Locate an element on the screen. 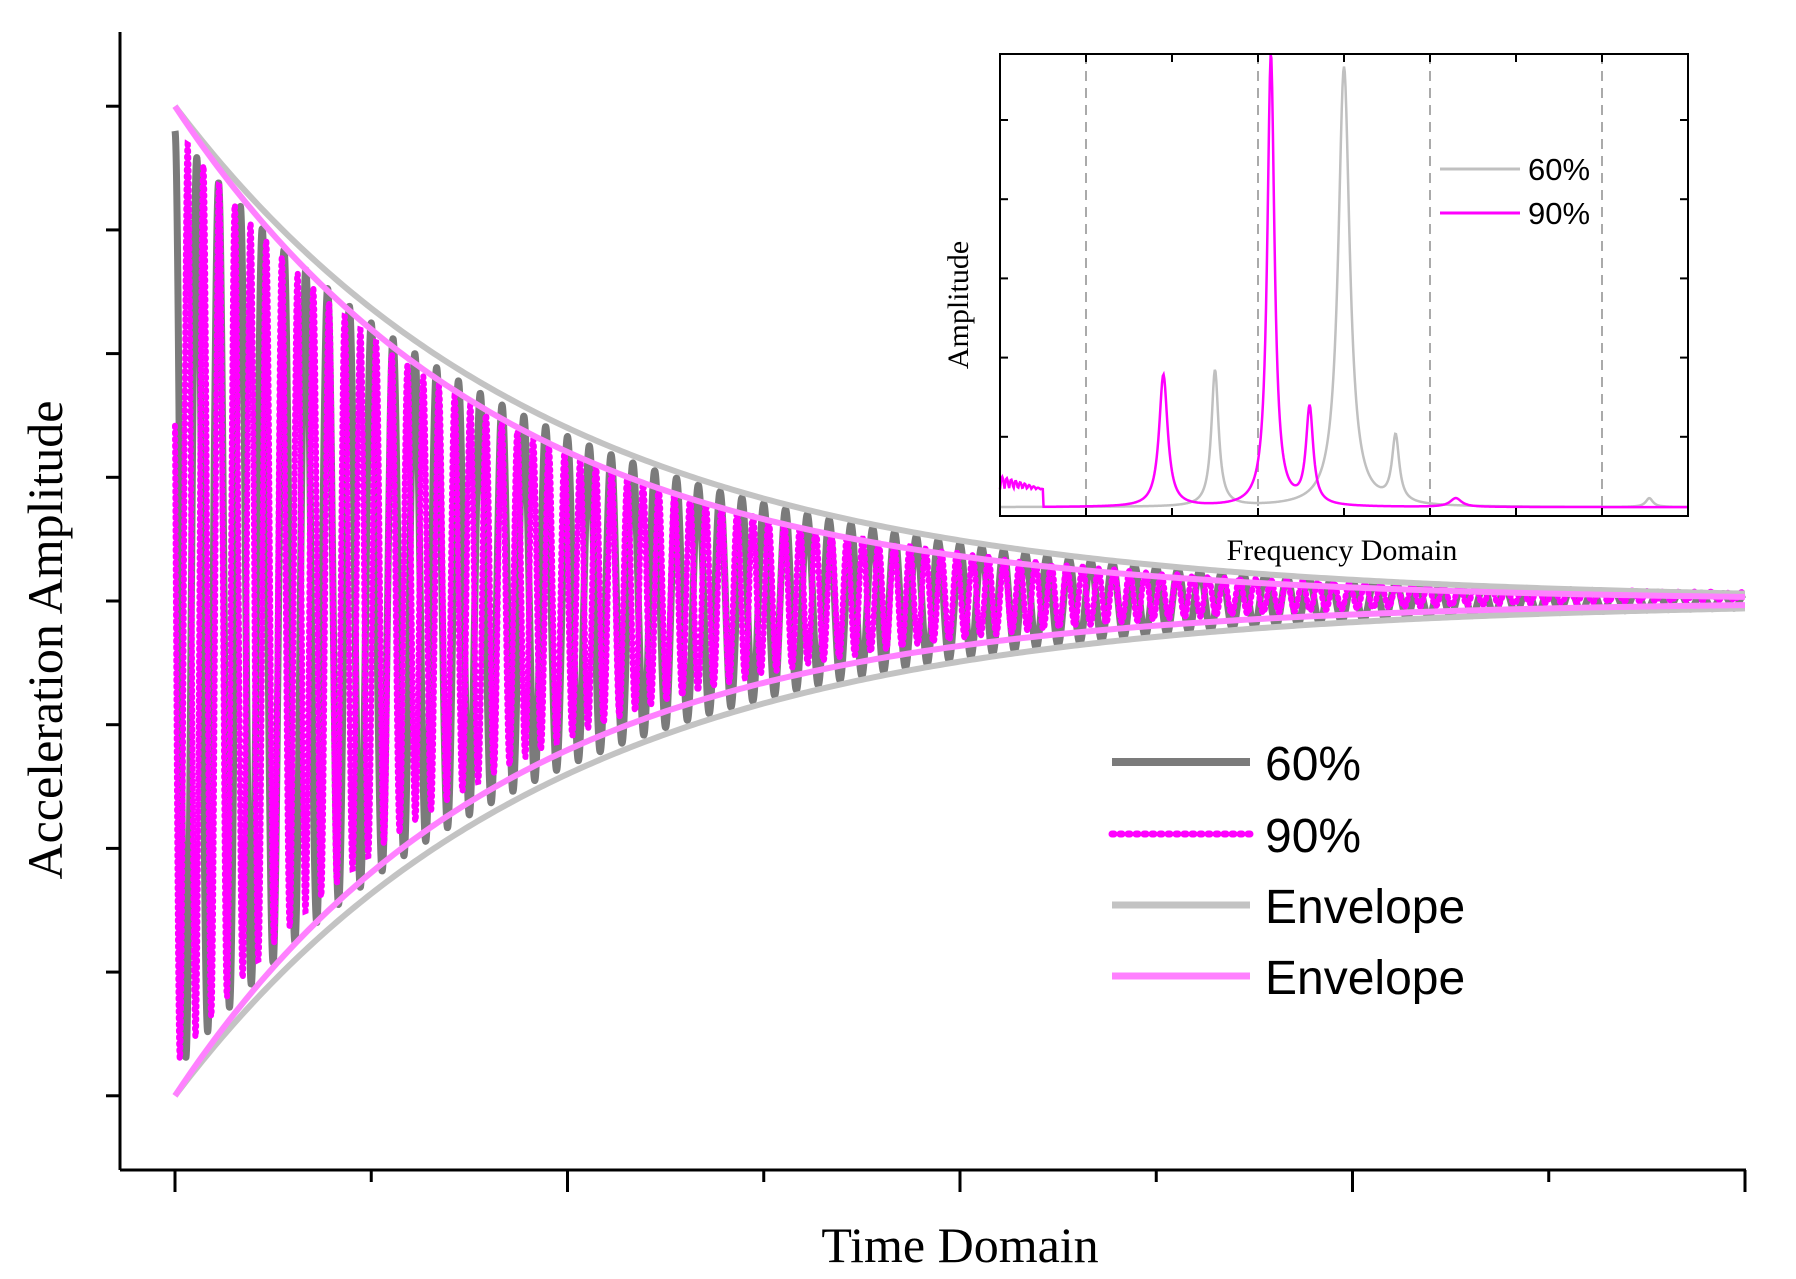 This screenshot has height=1279, width=1796. legend-label-60: 60% is located at coordinates (1313, 764).